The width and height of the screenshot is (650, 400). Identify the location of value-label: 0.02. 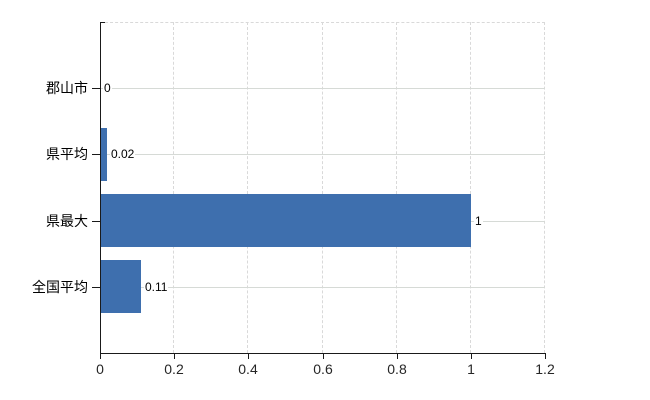
(123, 154).